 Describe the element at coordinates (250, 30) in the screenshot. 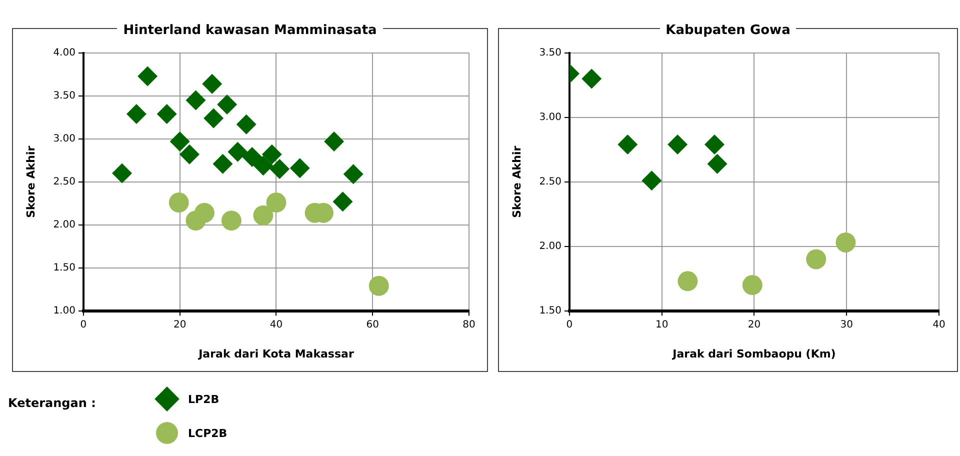

I see `chart-title: Hinterland kawasan Mamminasata` at that location.